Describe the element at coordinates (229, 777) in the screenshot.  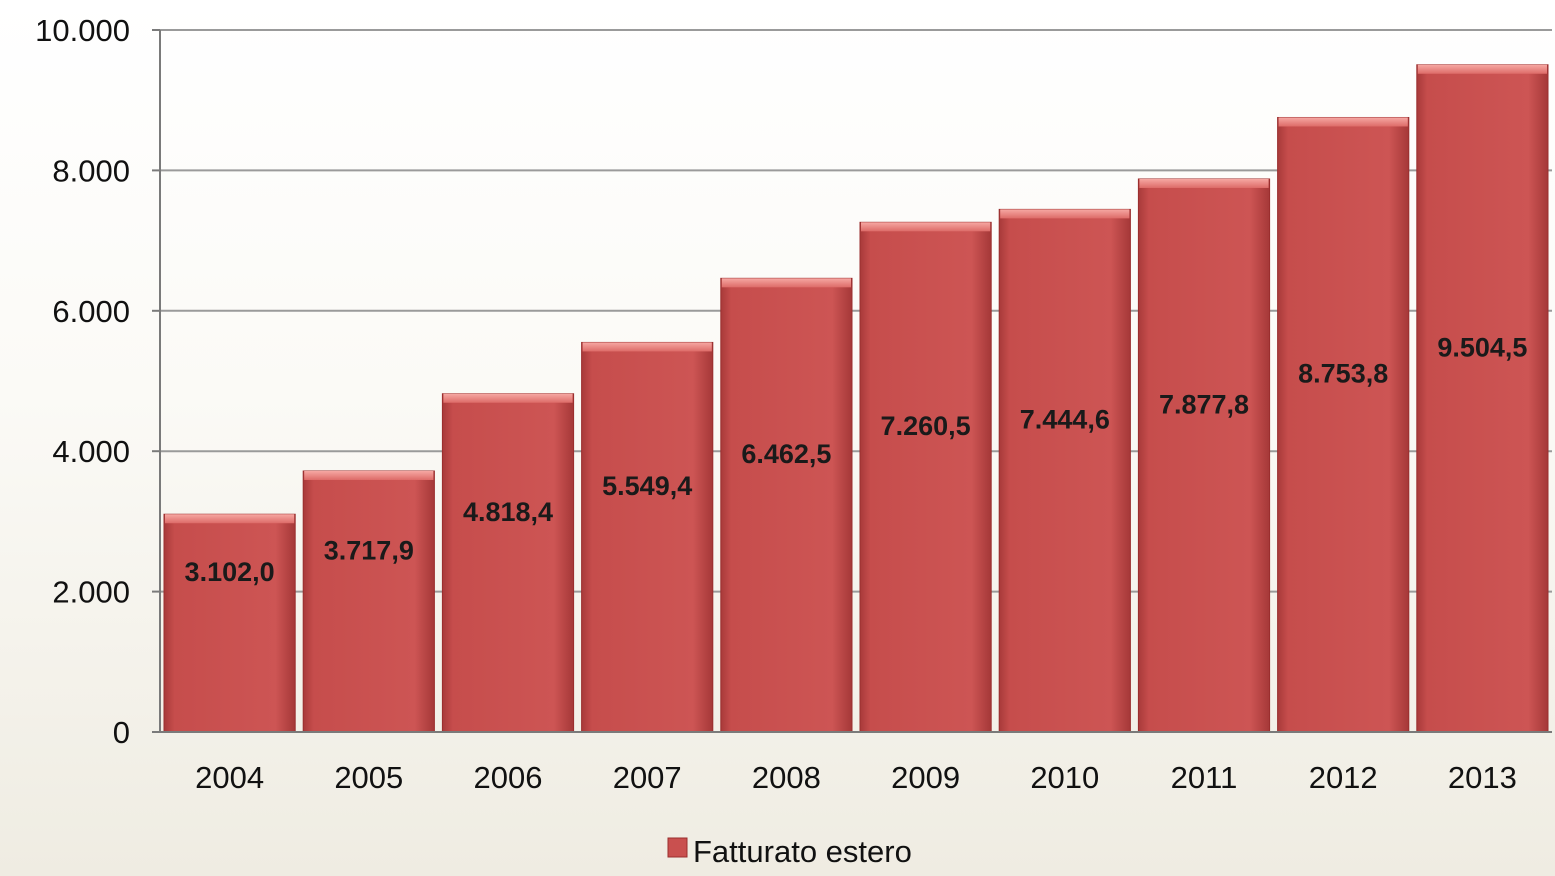
I see `x-tick-label: 2004` at that location.